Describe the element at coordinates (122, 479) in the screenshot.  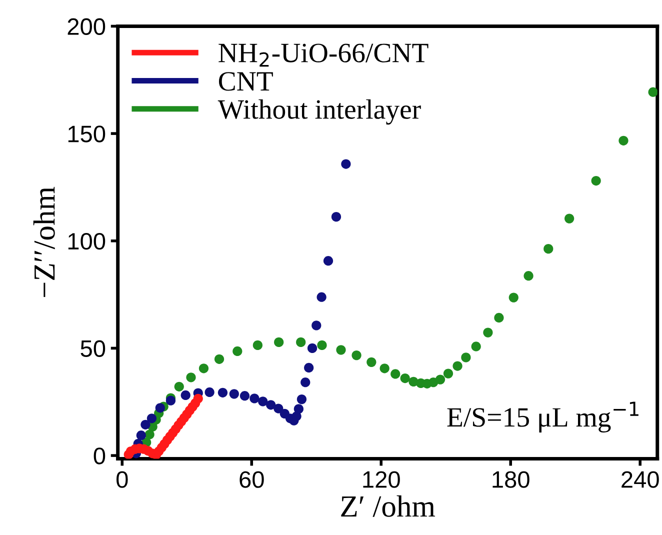
I see `x-tick-label: 0` at that location.